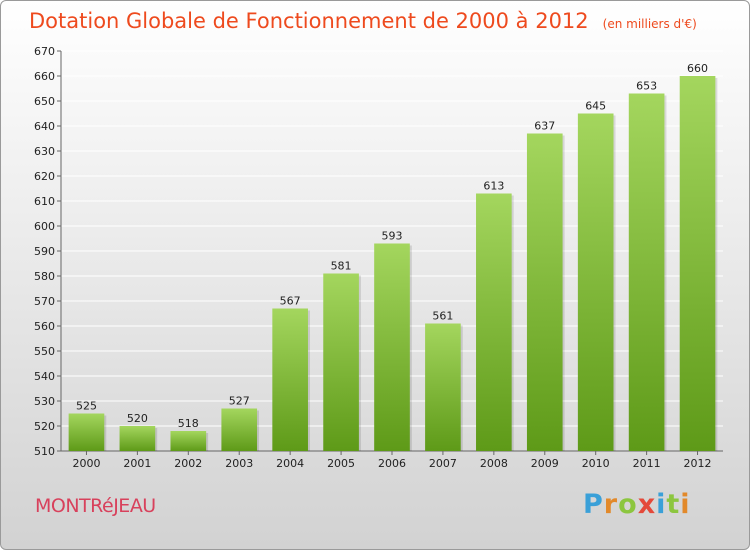 This screenshot has height=550, width=750. Describe the element at coordinates (137, 418) in the screenshot. I see `data-label: 520` at that location.